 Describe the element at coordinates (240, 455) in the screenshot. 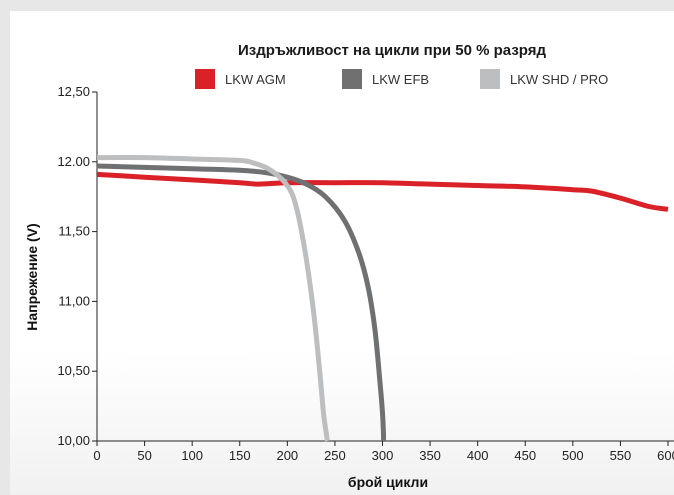

I see `x-tick-label: 150` at that location.